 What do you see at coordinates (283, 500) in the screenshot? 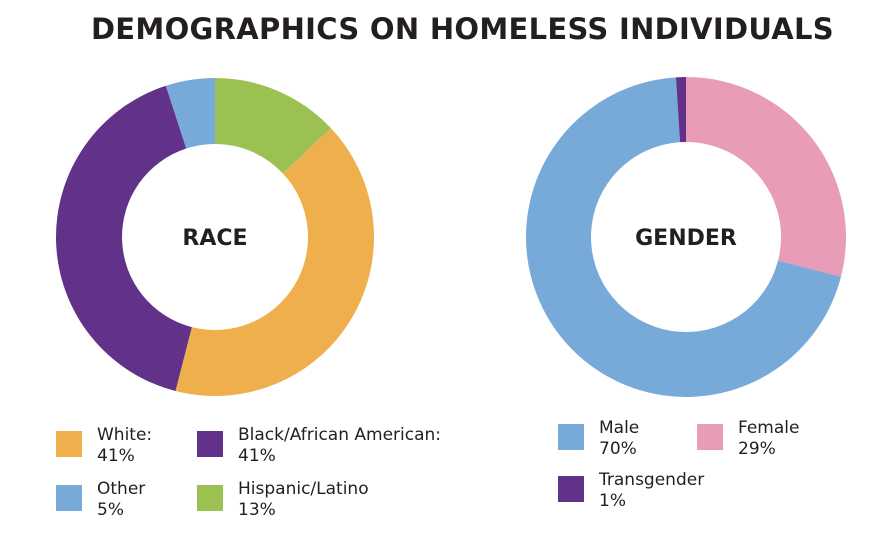
I see `legend-item-hispanic: Hispanic/Latino 13%` at bounding box center [283, 500].